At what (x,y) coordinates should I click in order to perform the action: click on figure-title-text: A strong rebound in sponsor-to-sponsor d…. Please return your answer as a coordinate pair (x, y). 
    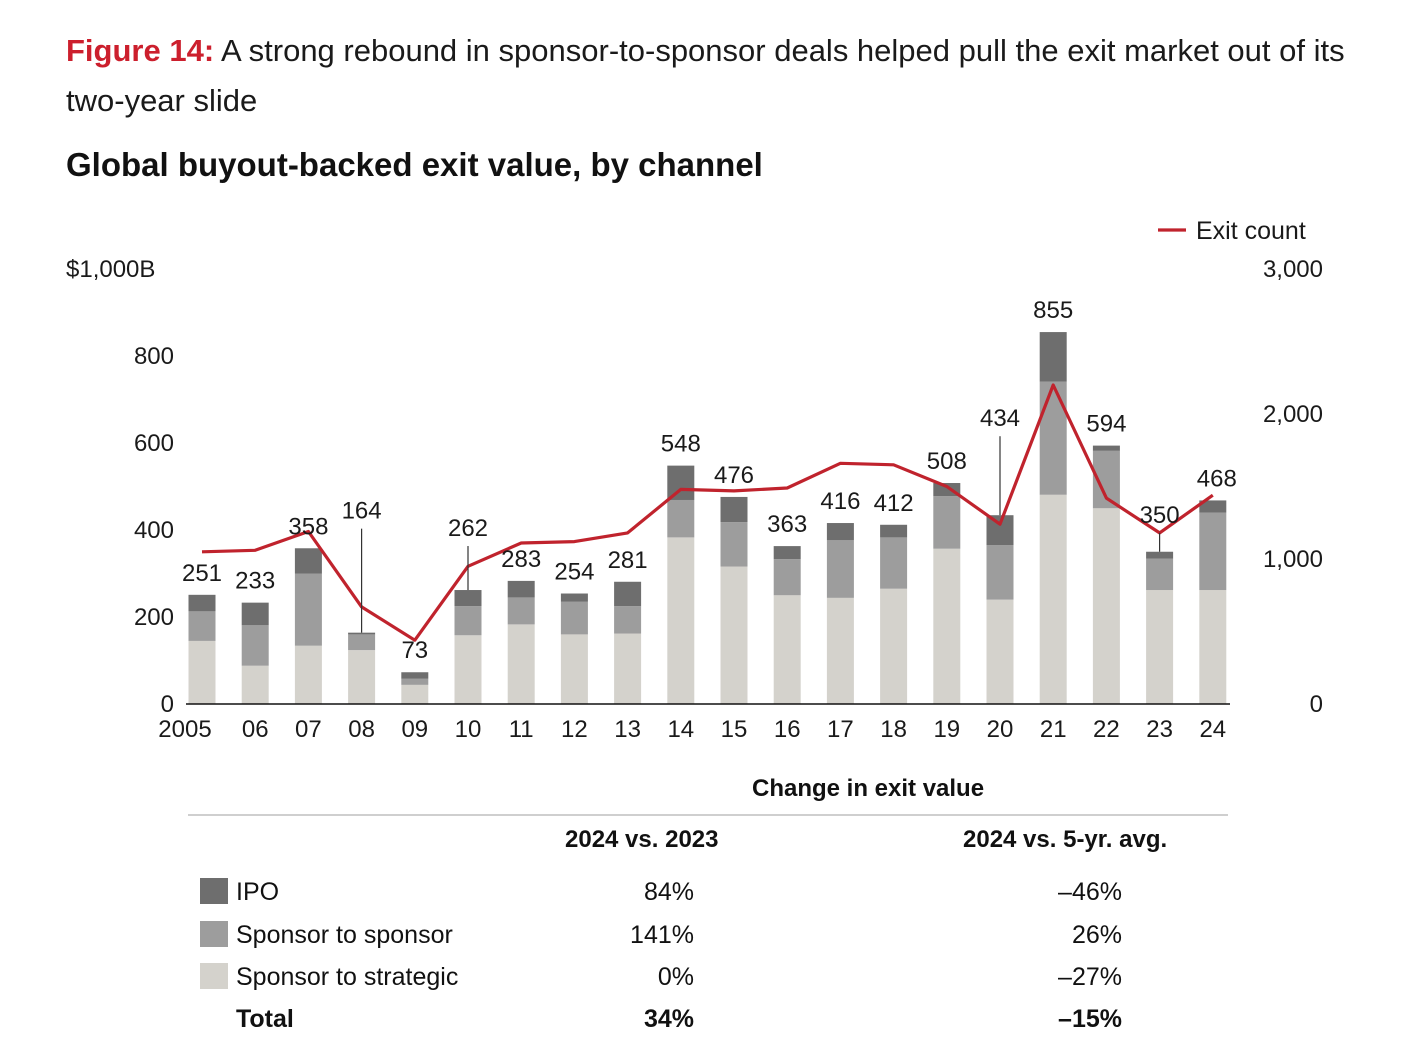
    Looking at the image, I should click on (705, 75).